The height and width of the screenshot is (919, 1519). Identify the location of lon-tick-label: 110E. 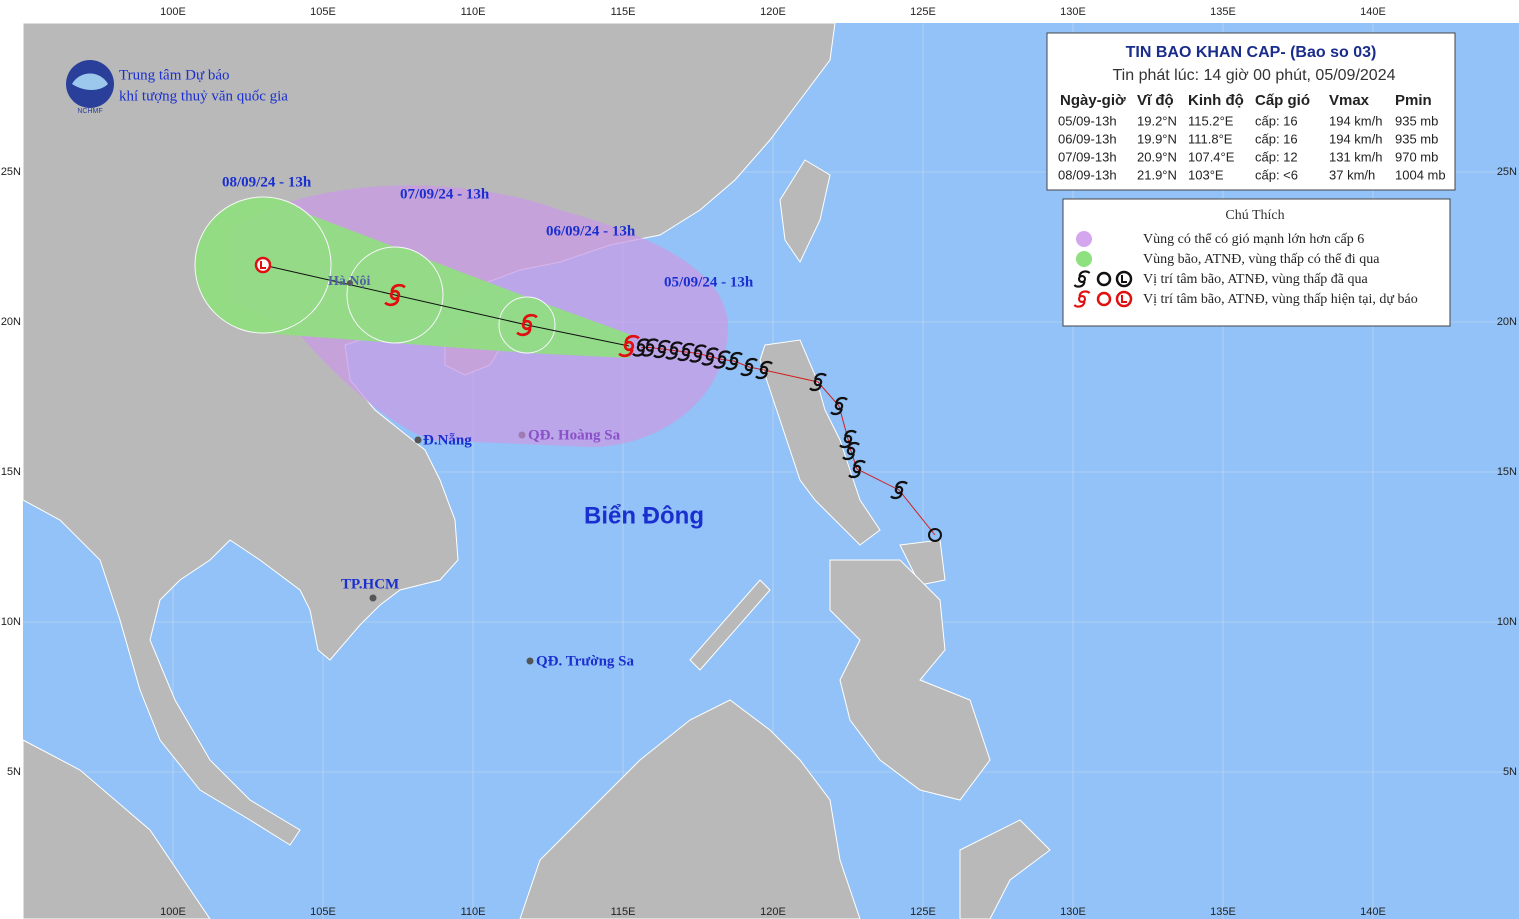
(473, 912).